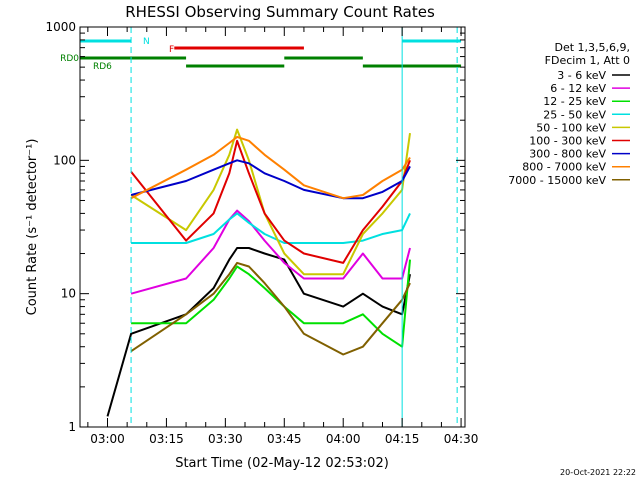  Describe the element at coordinates (60, 27) in the screenshot. I see `y-tick-label: 1000` at that location.